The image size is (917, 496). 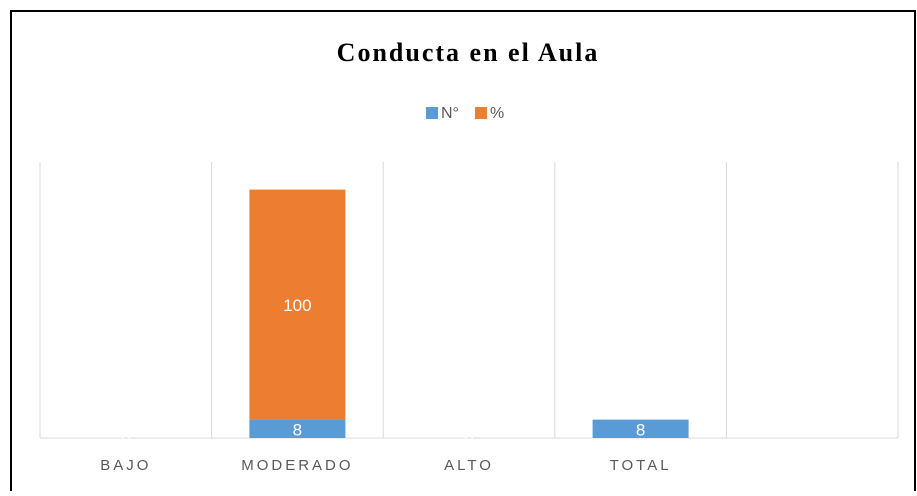 What do you see at coordinates (497, 113) in the screenshot?
I see `legend-label: %` at bounding box center [497, 113].